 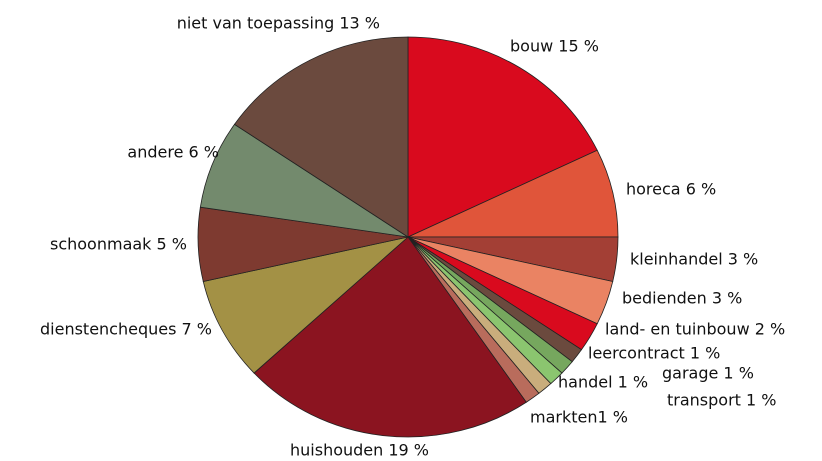 I want to click on slice-label: dienstencheques 7 %, so click(x=126, y=329).